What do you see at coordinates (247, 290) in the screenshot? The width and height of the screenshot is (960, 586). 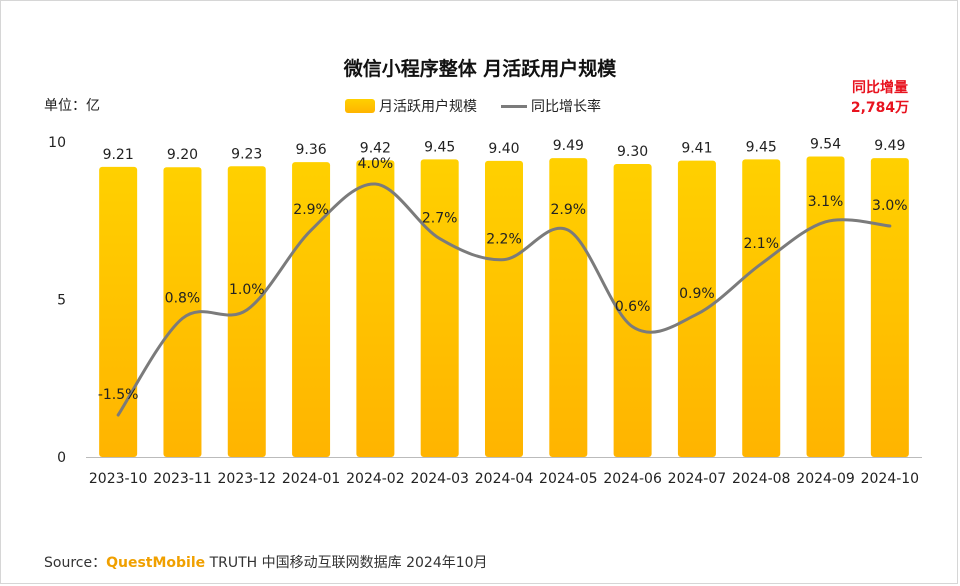 I see `growth-rate-label: 1.0%` at bounding box center [247, 290].